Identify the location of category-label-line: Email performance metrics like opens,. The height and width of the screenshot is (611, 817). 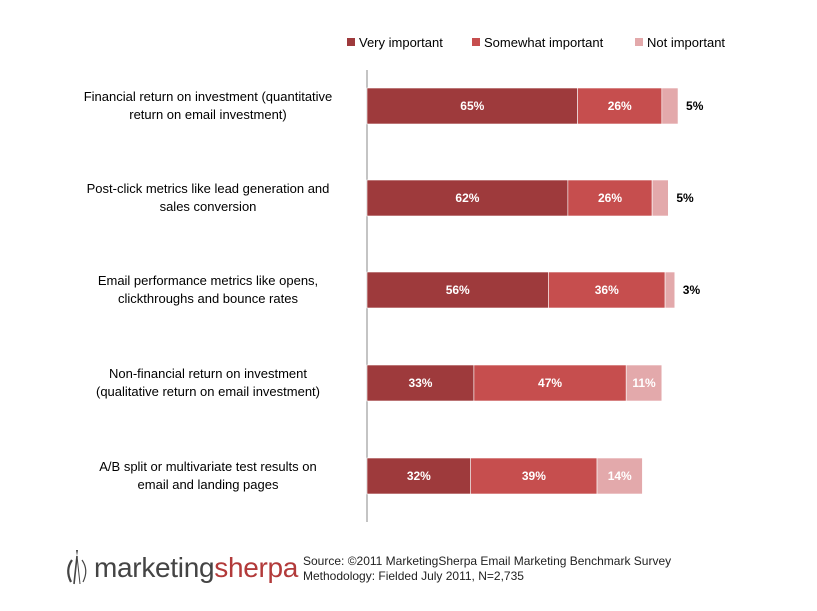
(208, 280).